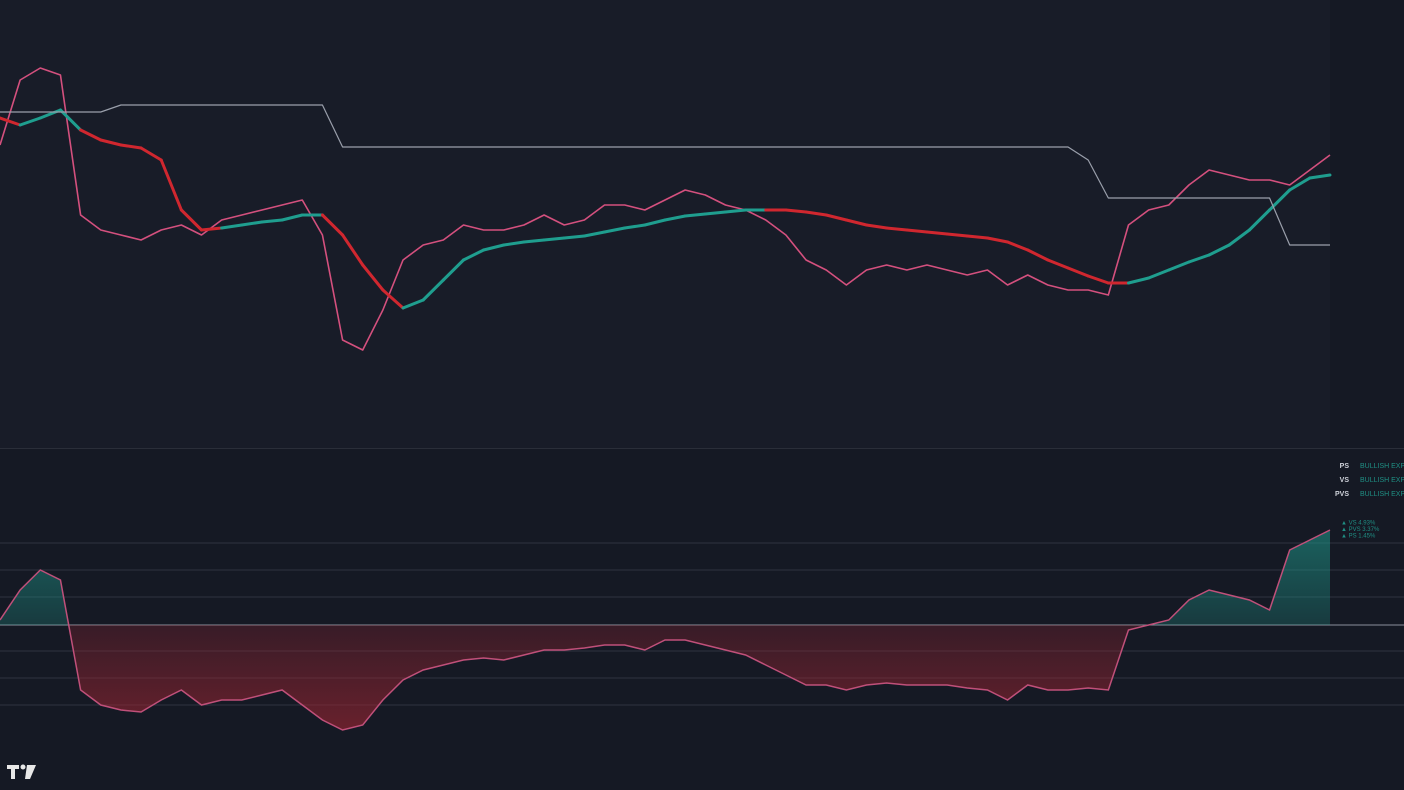 This screenshot has width=1404, height=790. Describe the element at coordinates (1358, 524) in the screenshot. I see `legend-stat: ▲ VS 4.93%` at that location.